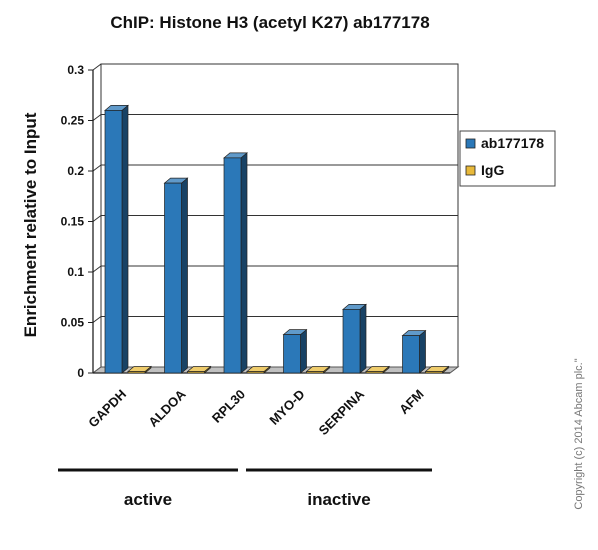 The image size is (598, 550). Describe the element at coordinates (512, 143) in the screenshot. I see `legend-label: ab177178` at that location.